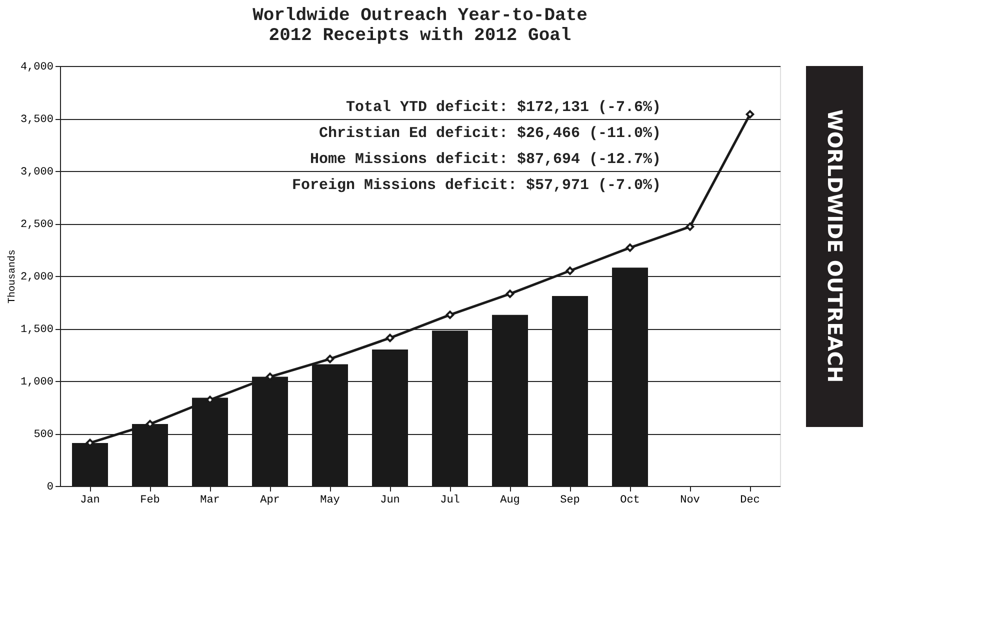  Describe the element at coordinates (476, 185) in the screenshot. I see `annotation: Foreign Missions deficit: $57,971 (-7.0%)` at that location.